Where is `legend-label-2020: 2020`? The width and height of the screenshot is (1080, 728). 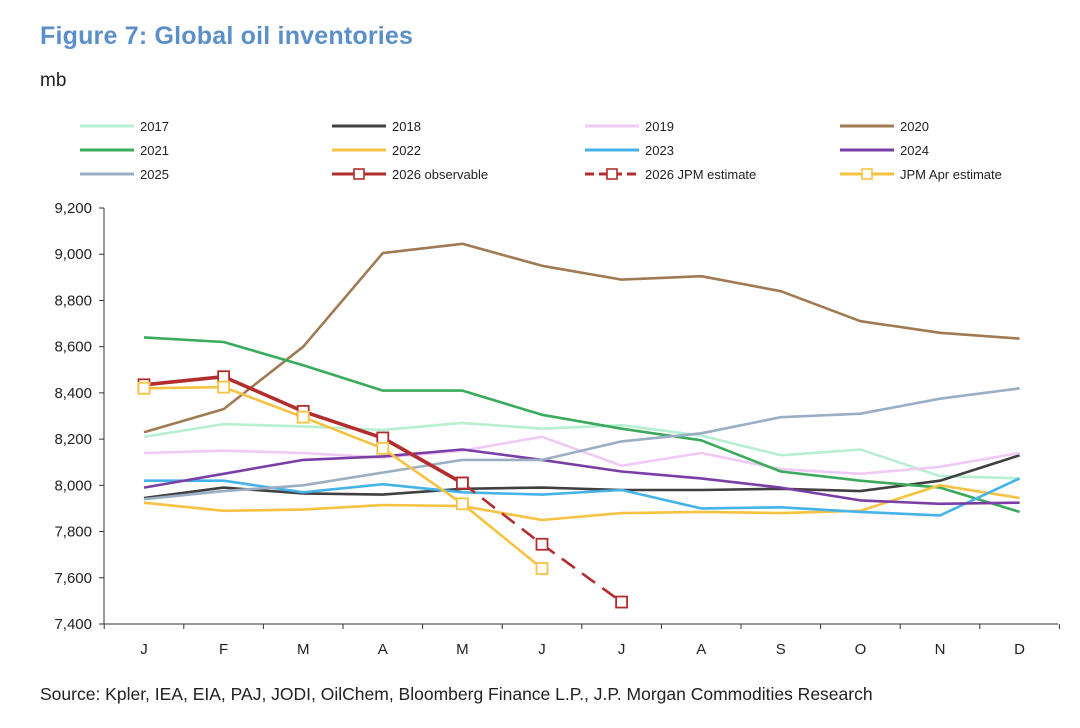
legend-label-2020: 2020 is located at coordinates (914, 126).